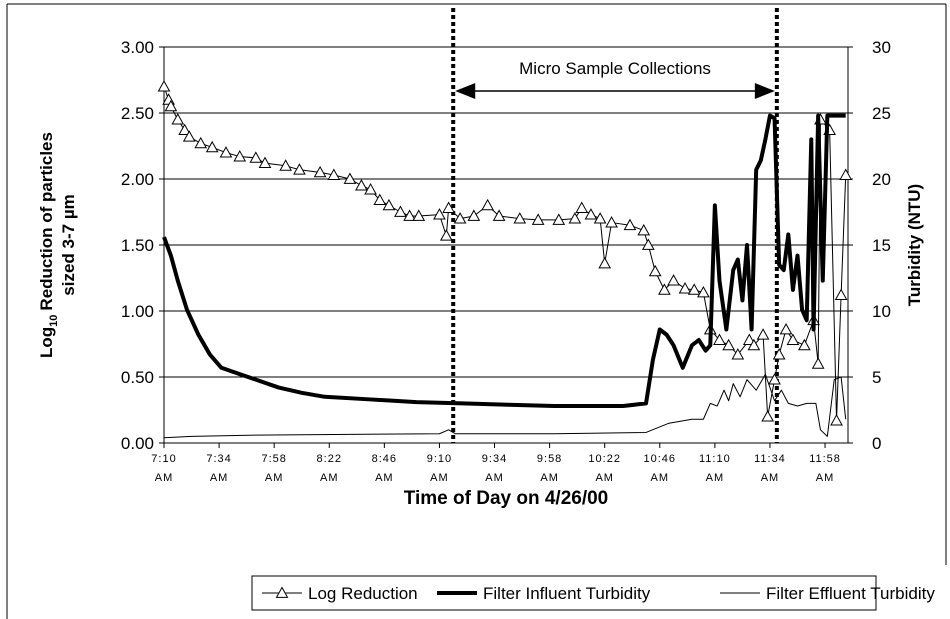  I want to click on y-tick-label: 2.00, so click(137, 179).